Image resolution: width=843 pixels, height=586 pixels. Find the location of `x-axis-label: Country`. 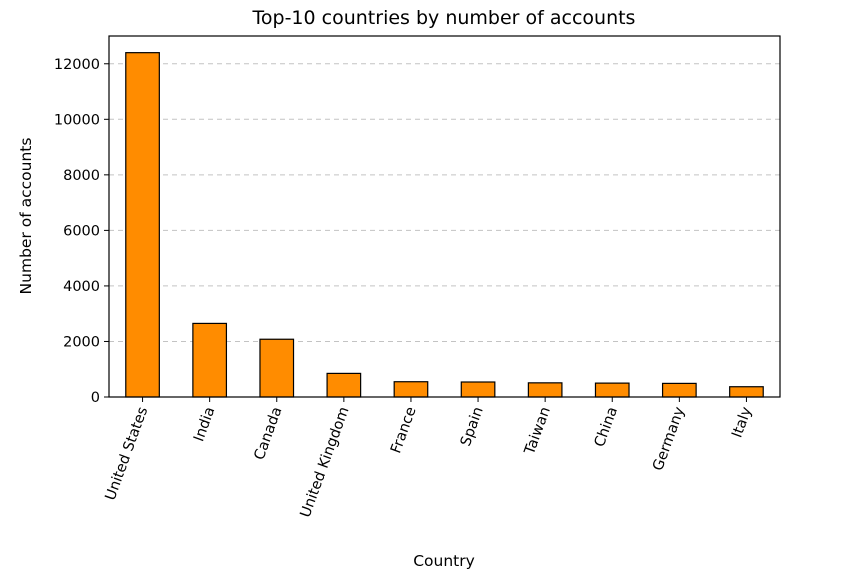

x-axis-label: Country is located at coordinates (444, 561).